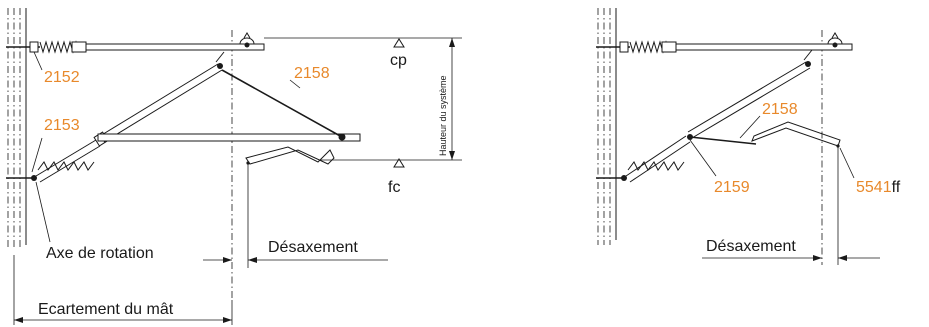 This screenshot has width=929, height=327. I want to click on right-ref-5541-suffix: ff, so click(896, 187).